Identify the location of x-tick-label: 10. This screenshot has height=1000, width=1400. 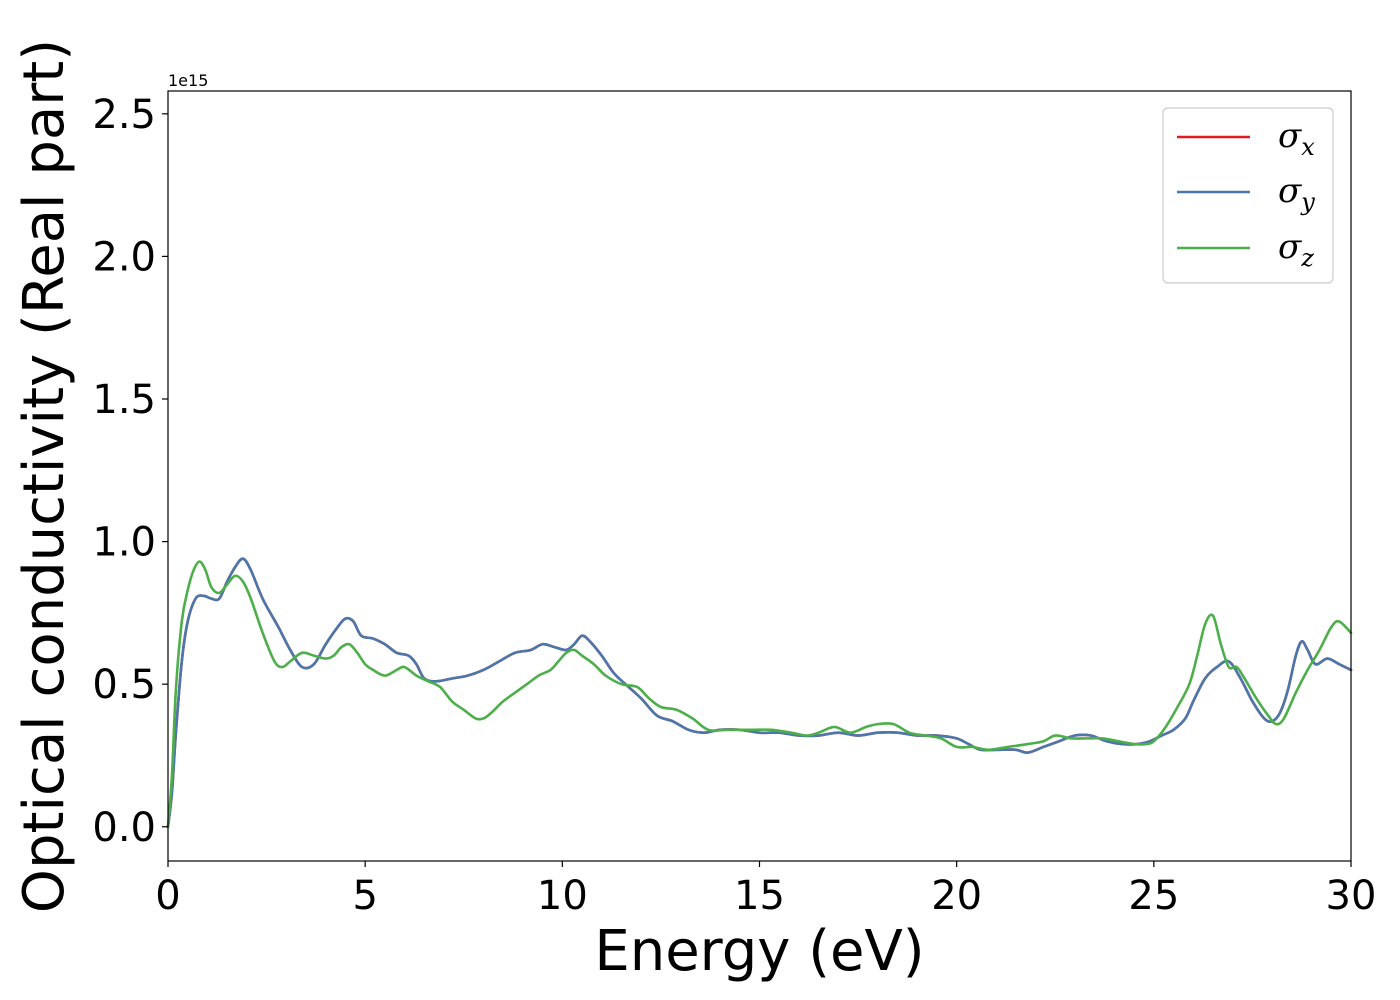
(562, 896).